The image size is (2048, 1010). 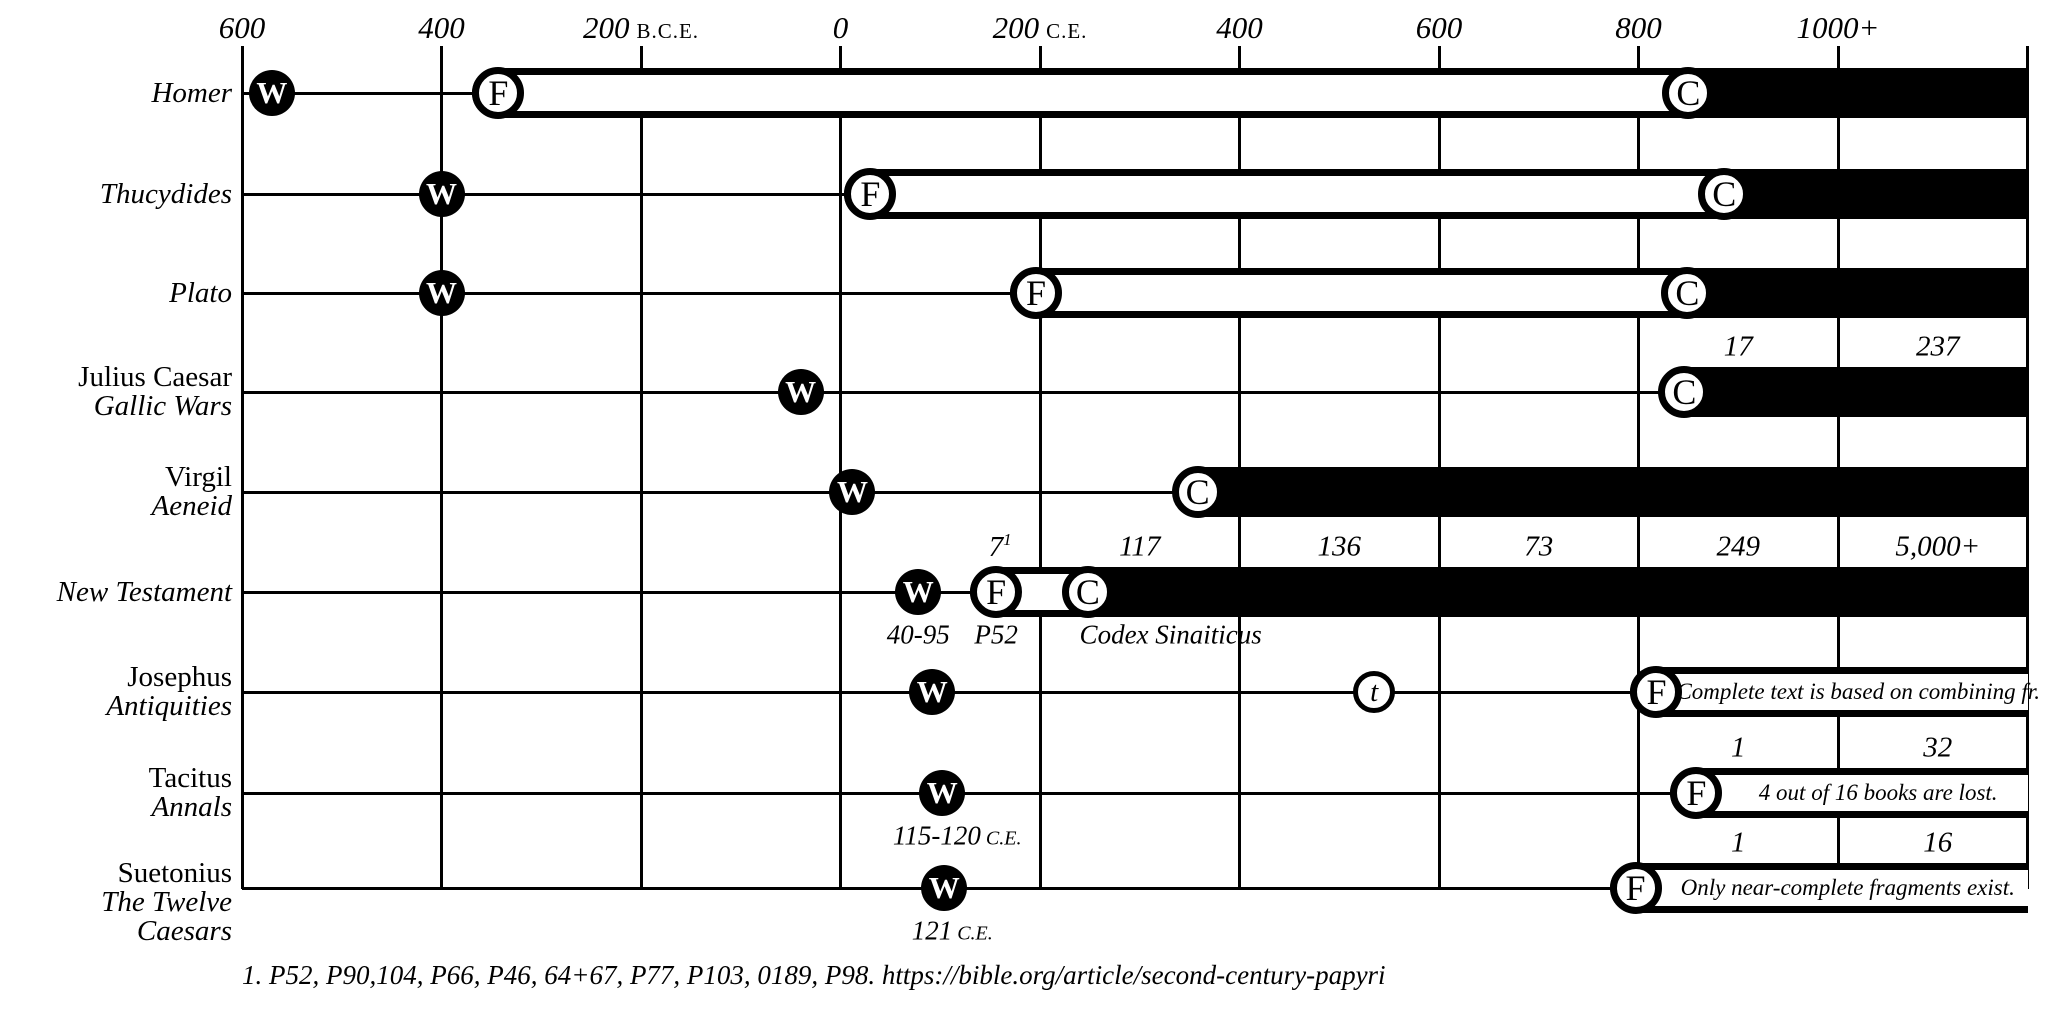 What do you see at coordinates (190, 778) in the screenshot?
I see `row-author-tacitus: Tacitus` at bounding box center [190, 778].